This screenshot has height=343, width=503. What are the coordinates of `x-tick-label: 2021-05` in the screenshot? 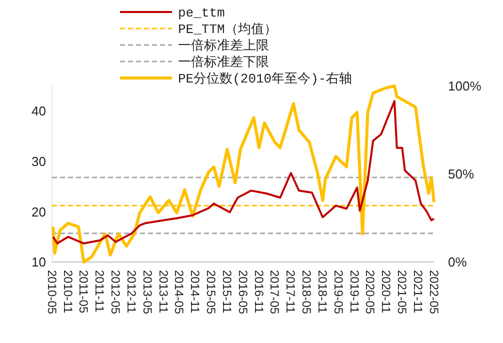 It's located at (401, 292).